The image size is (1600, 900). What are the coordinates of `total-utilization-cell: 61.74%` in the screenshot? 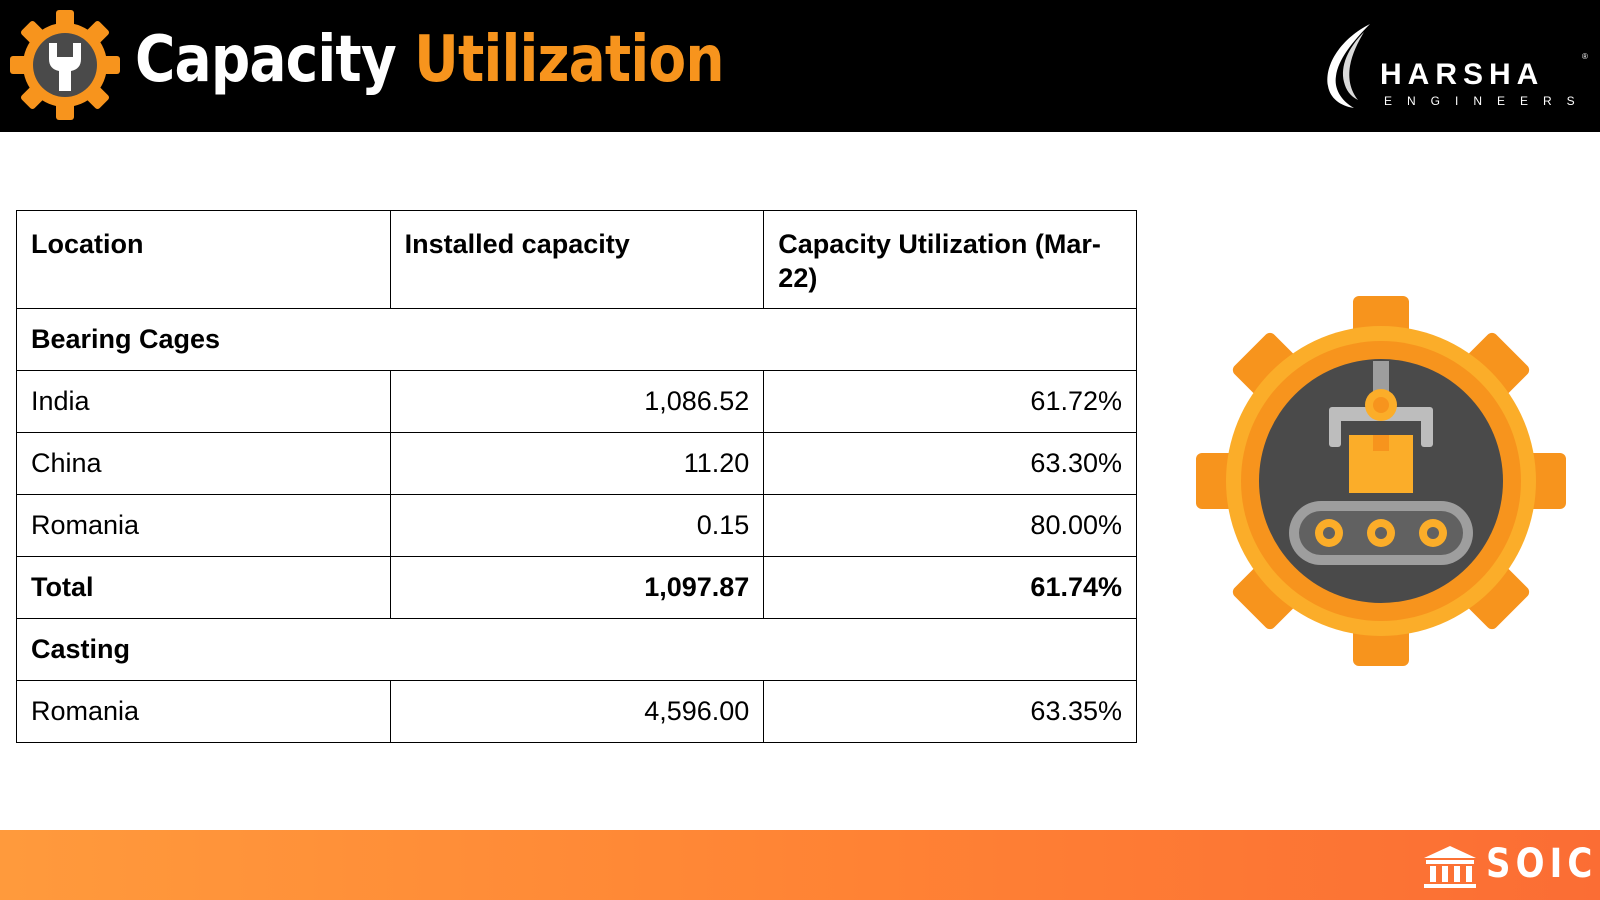 It's located at (950, 587).